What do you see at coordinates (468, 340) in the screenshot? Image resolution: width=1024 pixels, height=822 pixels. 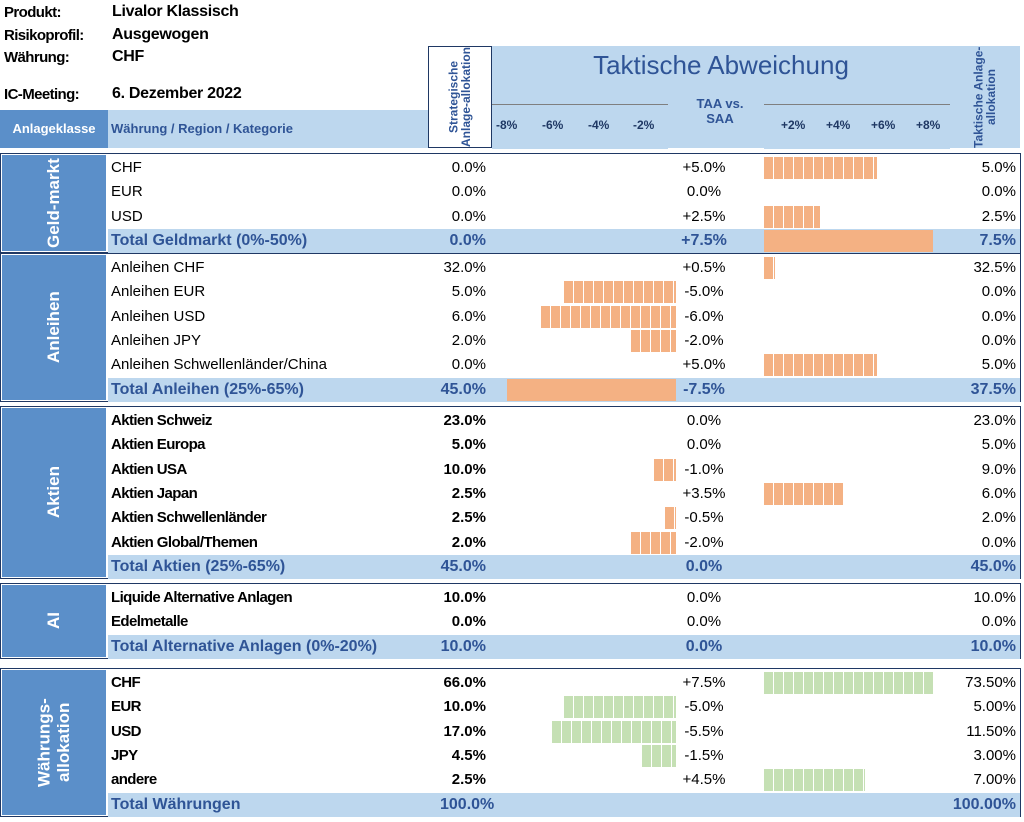 I see `saa-value: 2.0%` at bounding box center [468, 340].